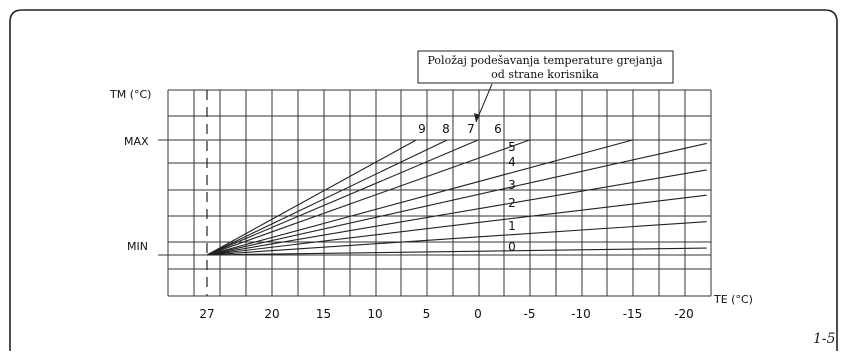 The image size is (847, 356). What do you see at coordinates (498, 129) in the screenshot?
I see `curve-label-6: 6` at bounding box center [498, 129].